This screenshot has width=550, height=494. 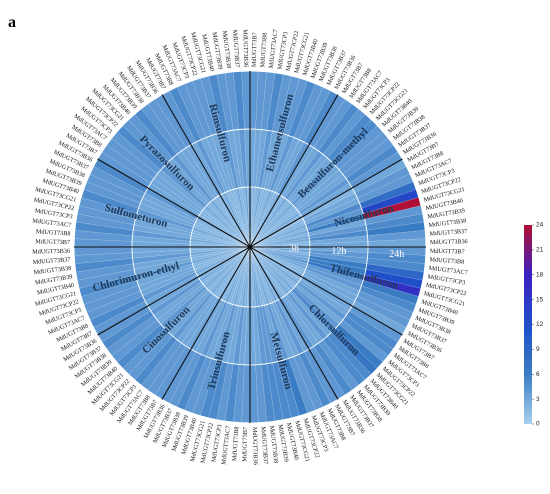 I want to click on colorbar-tick-label: 21, so click(x=540, y=250).